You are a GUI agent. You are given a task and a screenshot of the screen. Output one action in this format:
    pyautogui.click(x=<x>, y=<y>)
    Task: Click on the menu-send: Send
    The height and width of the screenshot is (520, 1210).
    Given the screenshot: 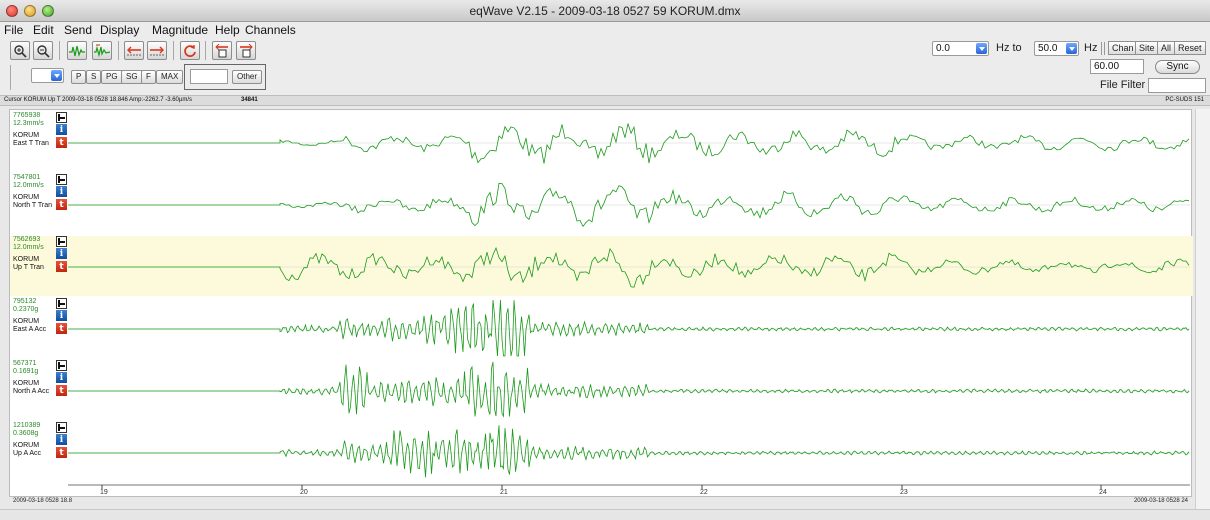 What is the action you would take?
    pyautogui.click(x=78, y=30)
    